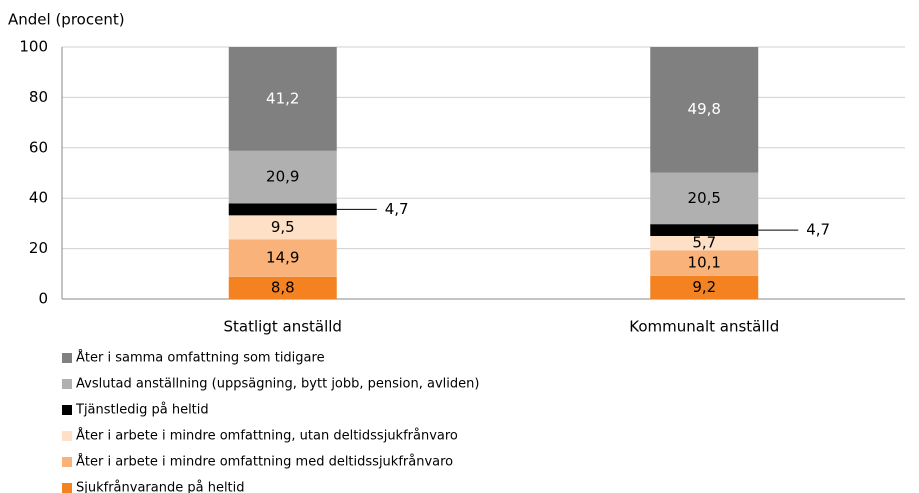  What do you see at coordinates (200, 358) in the screenshot?
I see `legend-label: Åter i samma omfattning som tidigare` at bounding box center [200, 358].